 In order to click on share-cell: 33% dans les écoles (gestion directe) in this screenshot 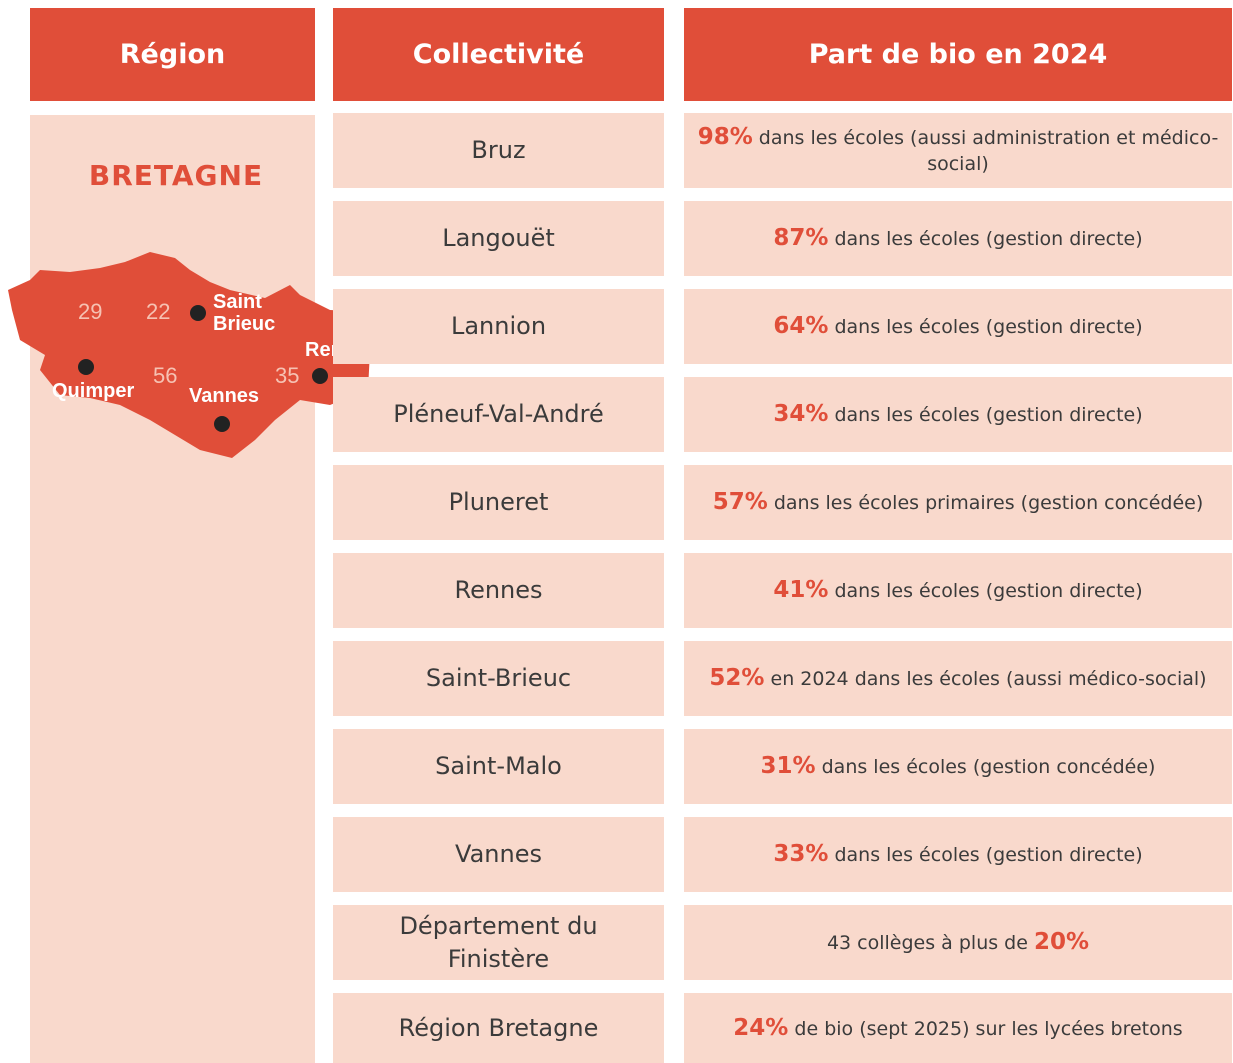, I will do `click(958, 854)`.